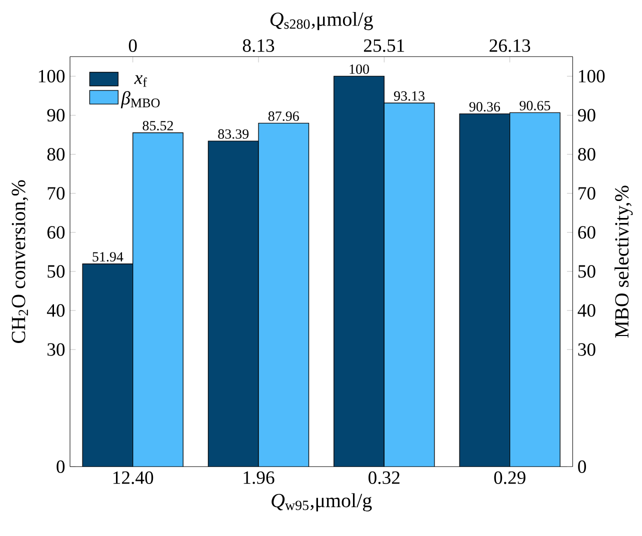  What do you see at coordinates (587, 115) in the screenshot?
I see `y2-tick-label: 90` at bounding box center [587, 115].